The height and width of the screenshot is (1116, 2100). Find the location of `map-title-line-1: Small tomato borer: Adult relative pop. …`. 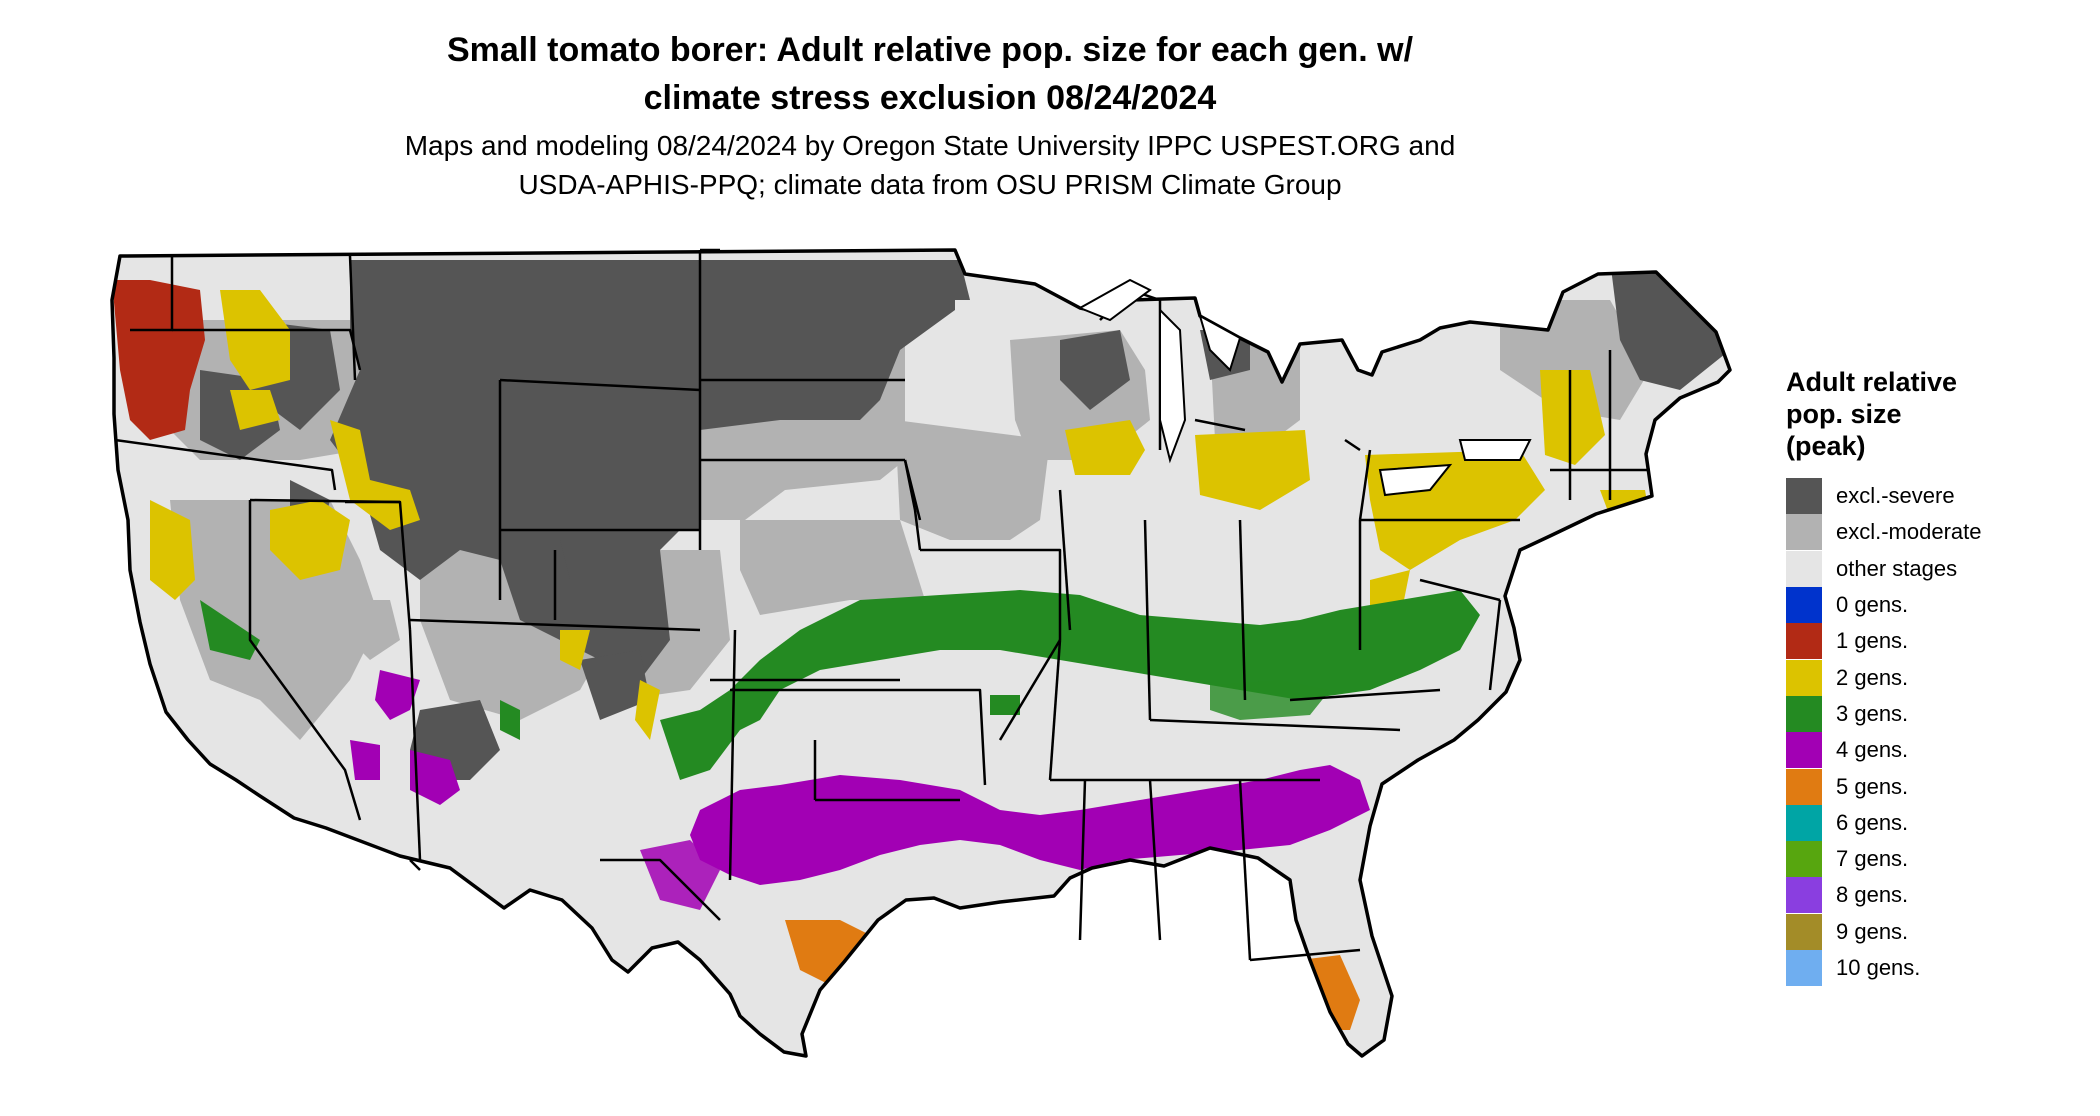

map-title-line-1: Small tomato borer: Adult relative pop. … is located at coordinates (930, 50).